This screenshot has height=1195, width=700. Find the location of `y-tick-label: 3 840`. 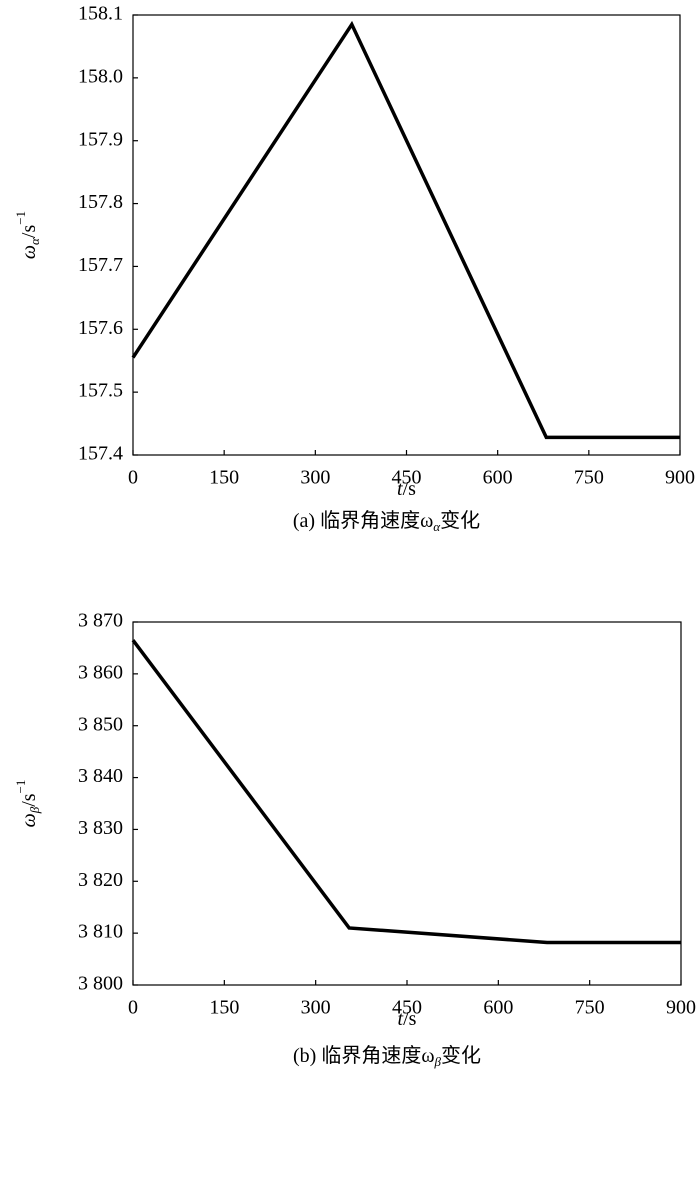

y-tick-label: 3 840 is located at coordinates (100, 776).